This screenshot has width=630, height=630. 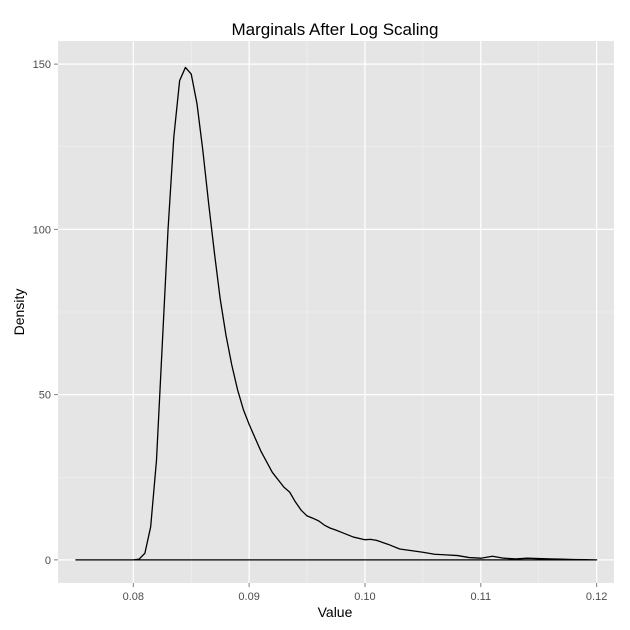 What do you see at coordinates (133, 597) in the screenshot?
I see `x-tick-label: 0.08` at bounding box center [133, 597].